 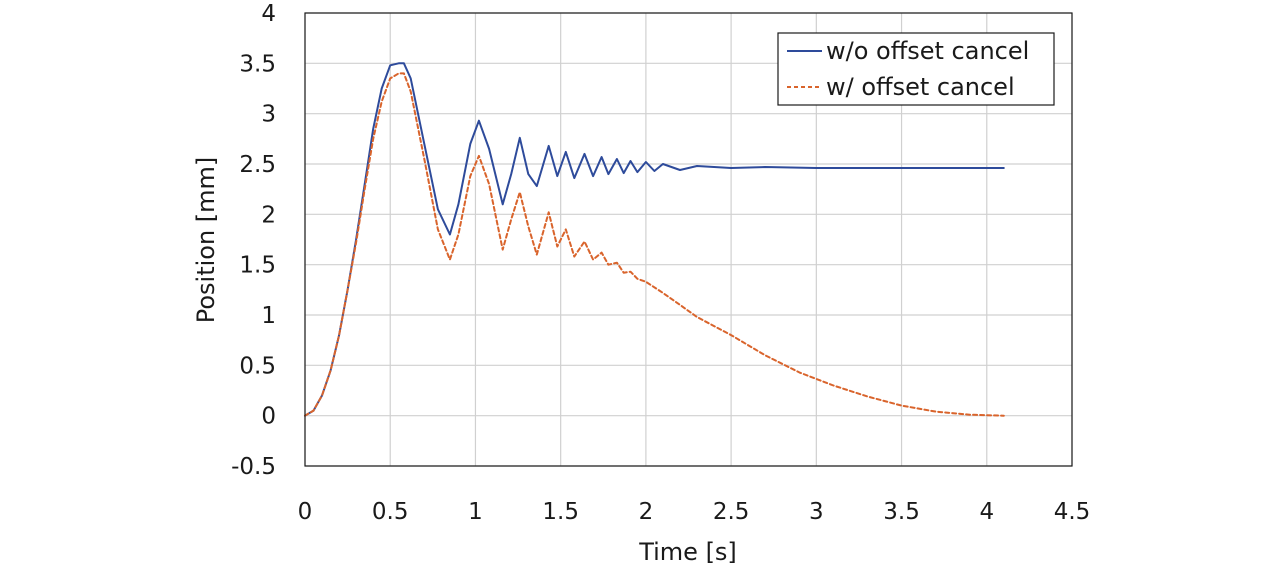 I want to click on legend-label-w-offset: w/ offset cancel, so click(x=920, y=87).